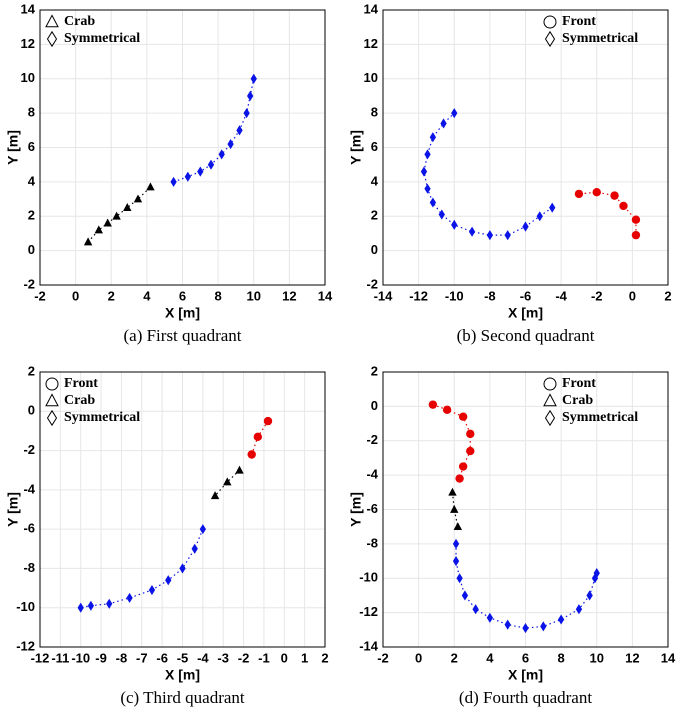 Image resolution: width=691 pixels, height=718 pixels. What do you see at coordinates (182, 295) in the screenshot?
I see `x-tick-label: 6` at bounding box center [182, 295].